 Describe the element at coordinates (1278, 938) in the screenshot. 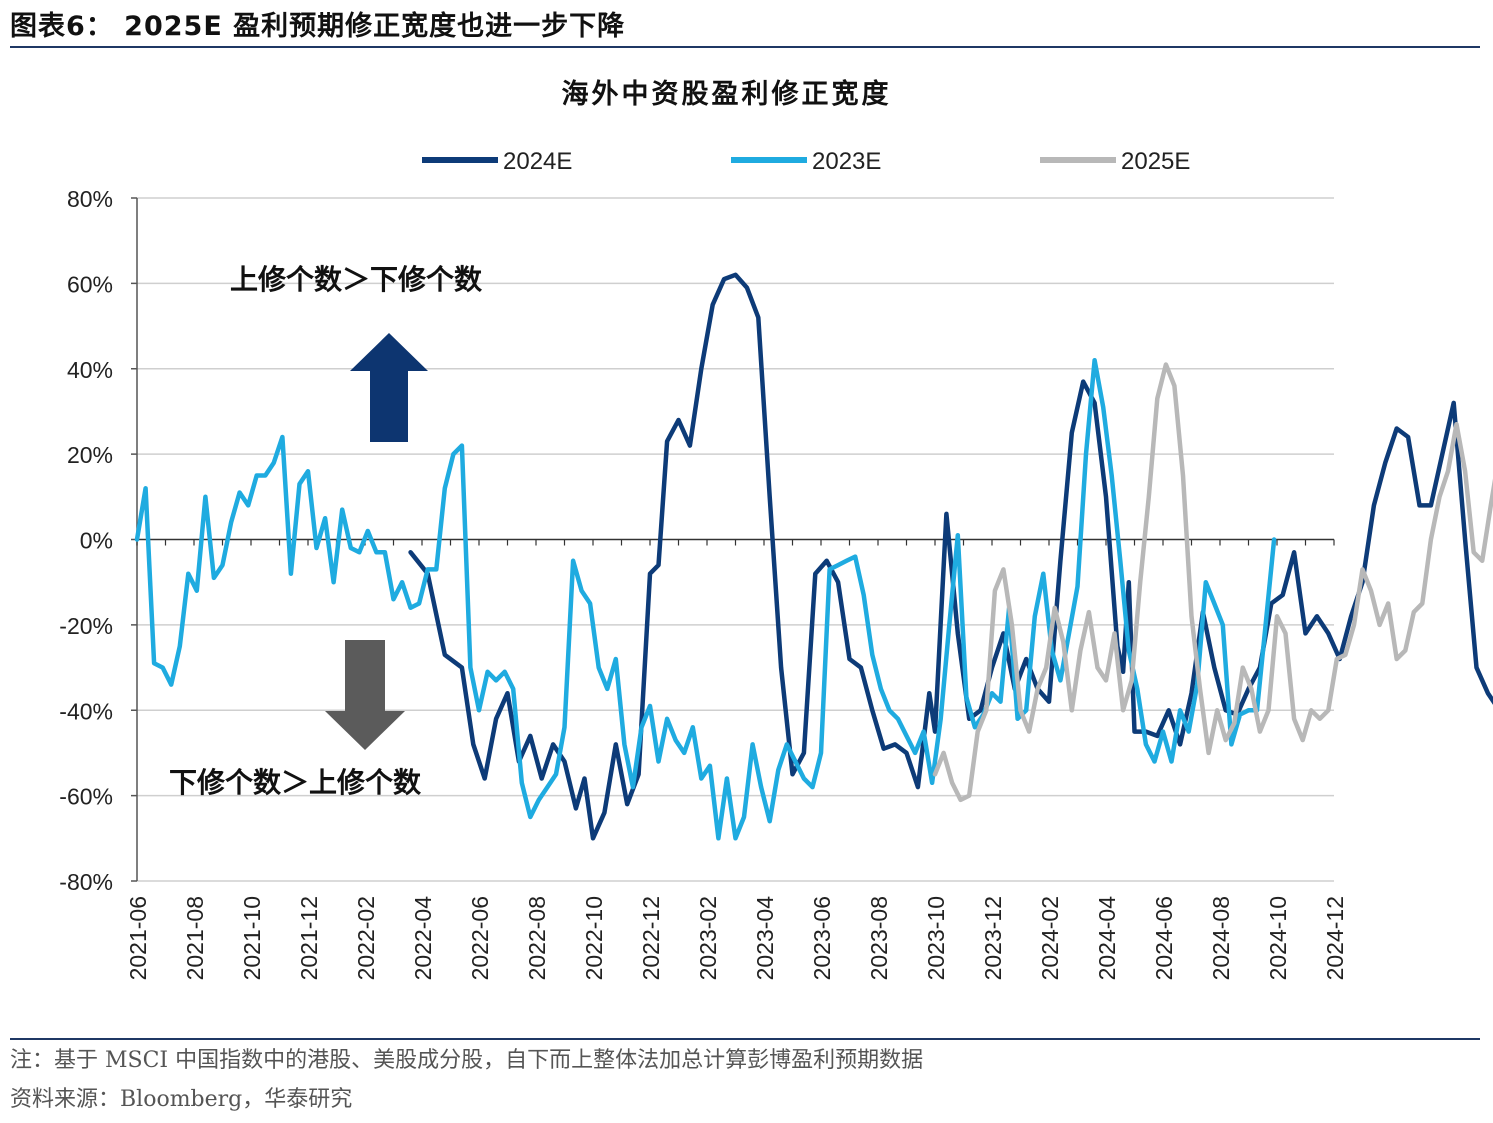

I see `x-tick-label: 2024-10` at that location.